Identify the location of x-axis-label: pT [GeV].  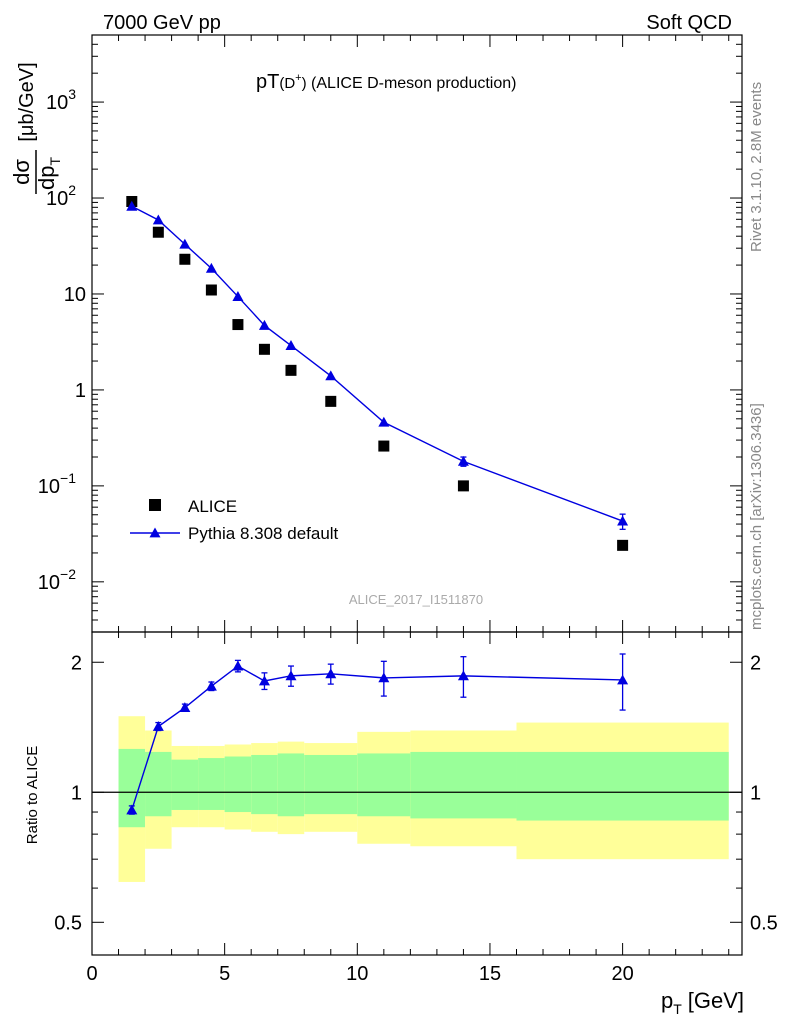
(702, 1002).